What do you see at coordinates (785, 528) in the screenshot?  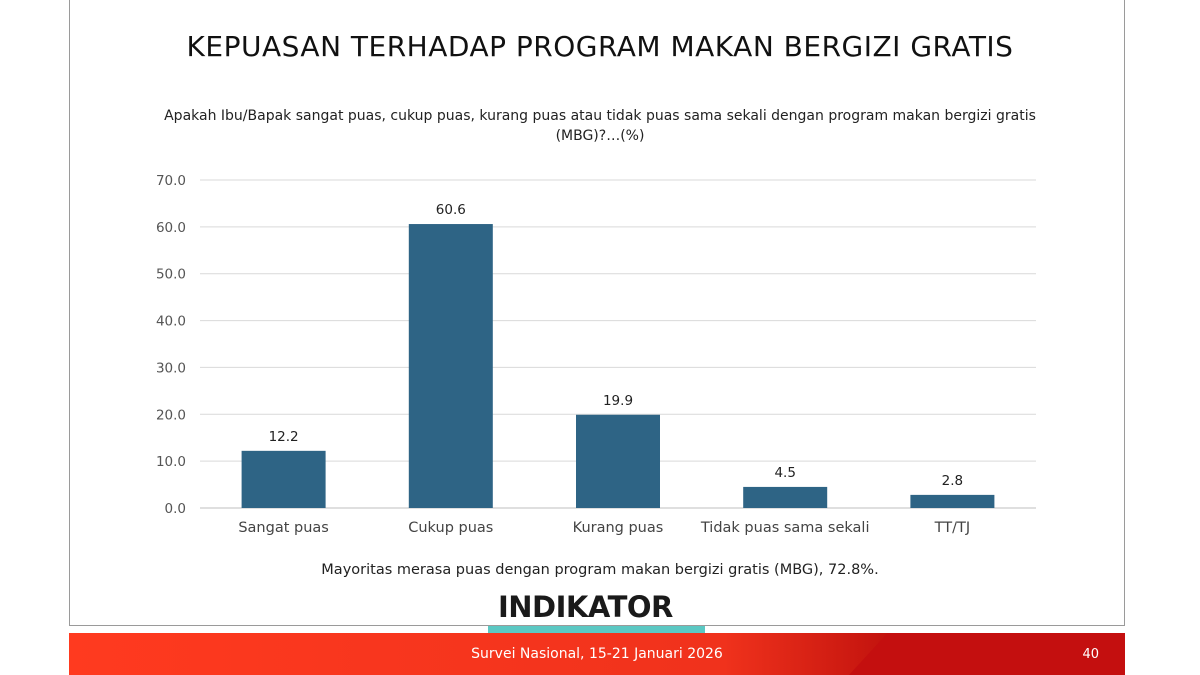 I see `x-tick-label: Tidak puas sama sekali` at bounding box center [785, 528].